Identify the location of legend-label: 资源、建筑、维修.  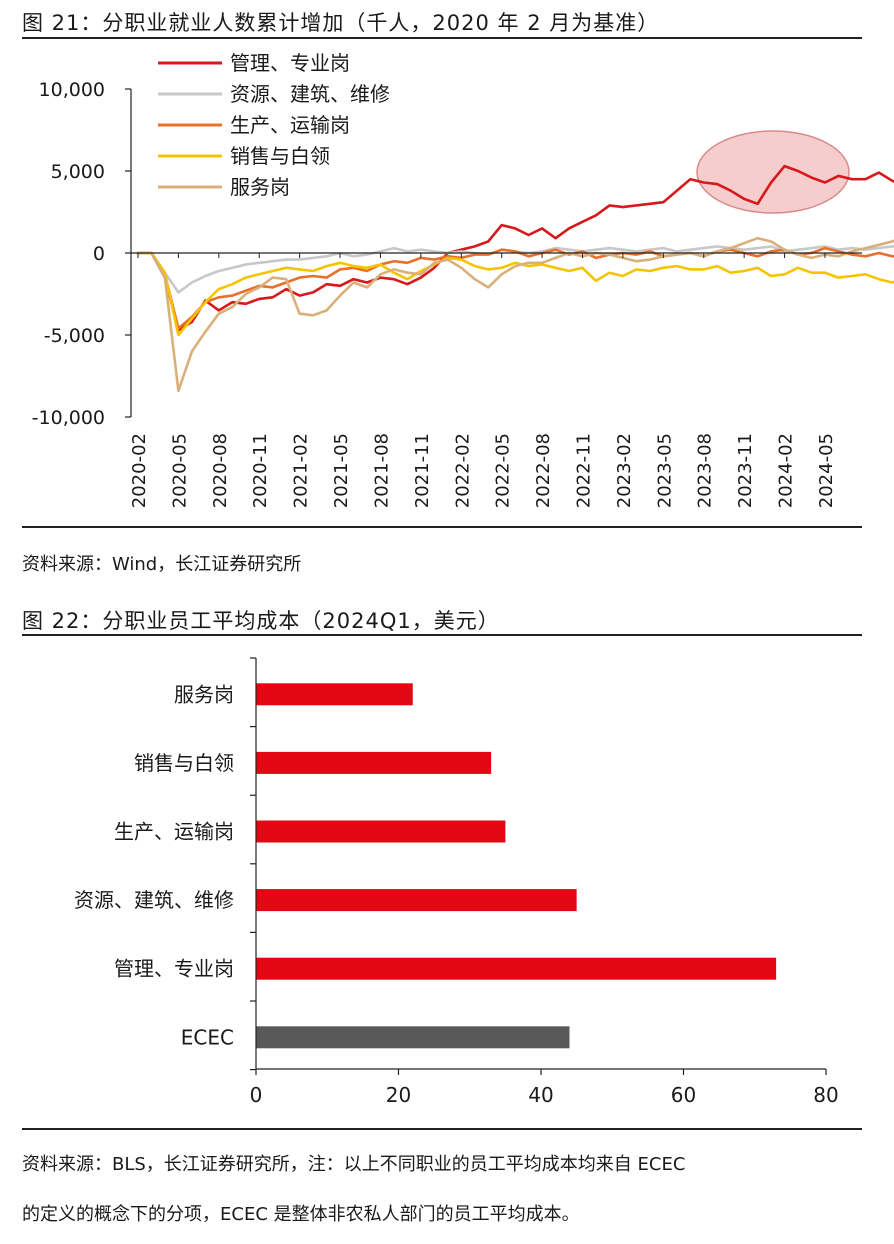
(310, 94).